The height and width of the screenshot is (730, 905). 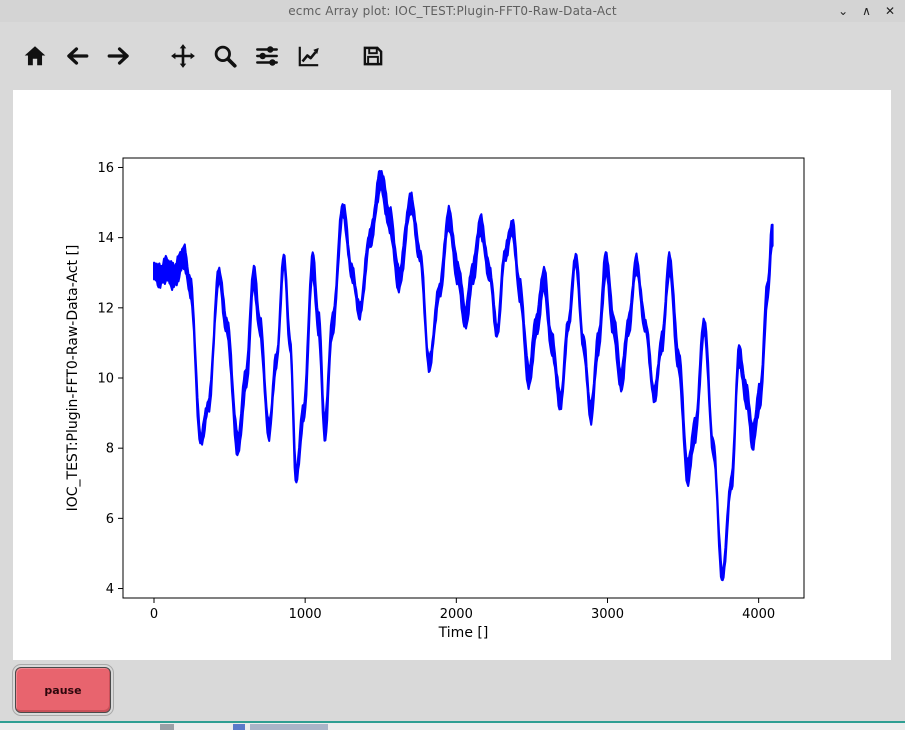 What do you see at coordinates (154, 614) in the screenshot?
I see `svg-text: 0` at bounding box center [154, 614].